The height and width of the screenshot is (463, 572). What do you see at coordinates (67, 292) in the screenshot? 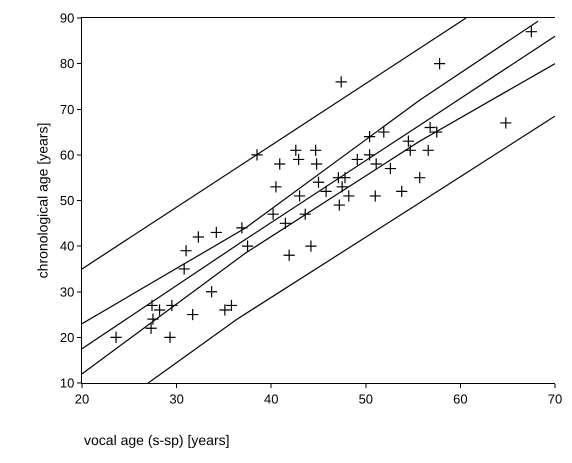
I see `y-tick-label: 30` at bounding box center [67, 292].